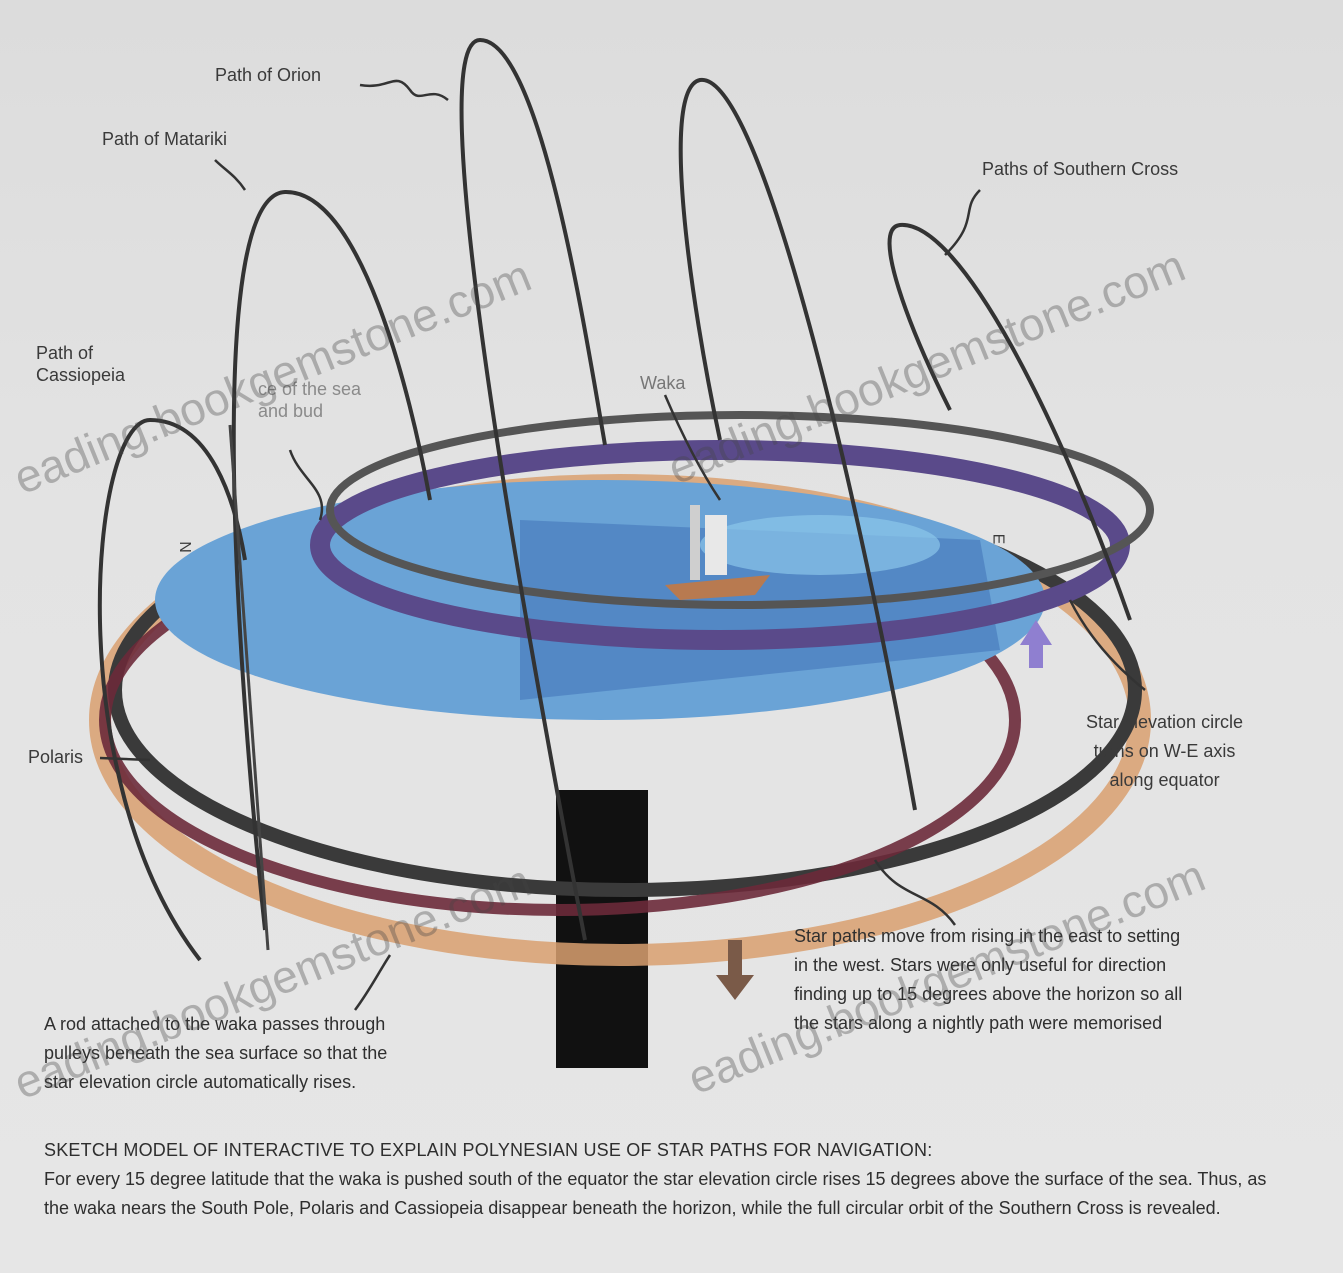 Image resolution: width=1343 pixels, height=1273 pixels. I want to click on label-paths-of-southern-cross: Paths of Southern Cross, so click(1080, 169).